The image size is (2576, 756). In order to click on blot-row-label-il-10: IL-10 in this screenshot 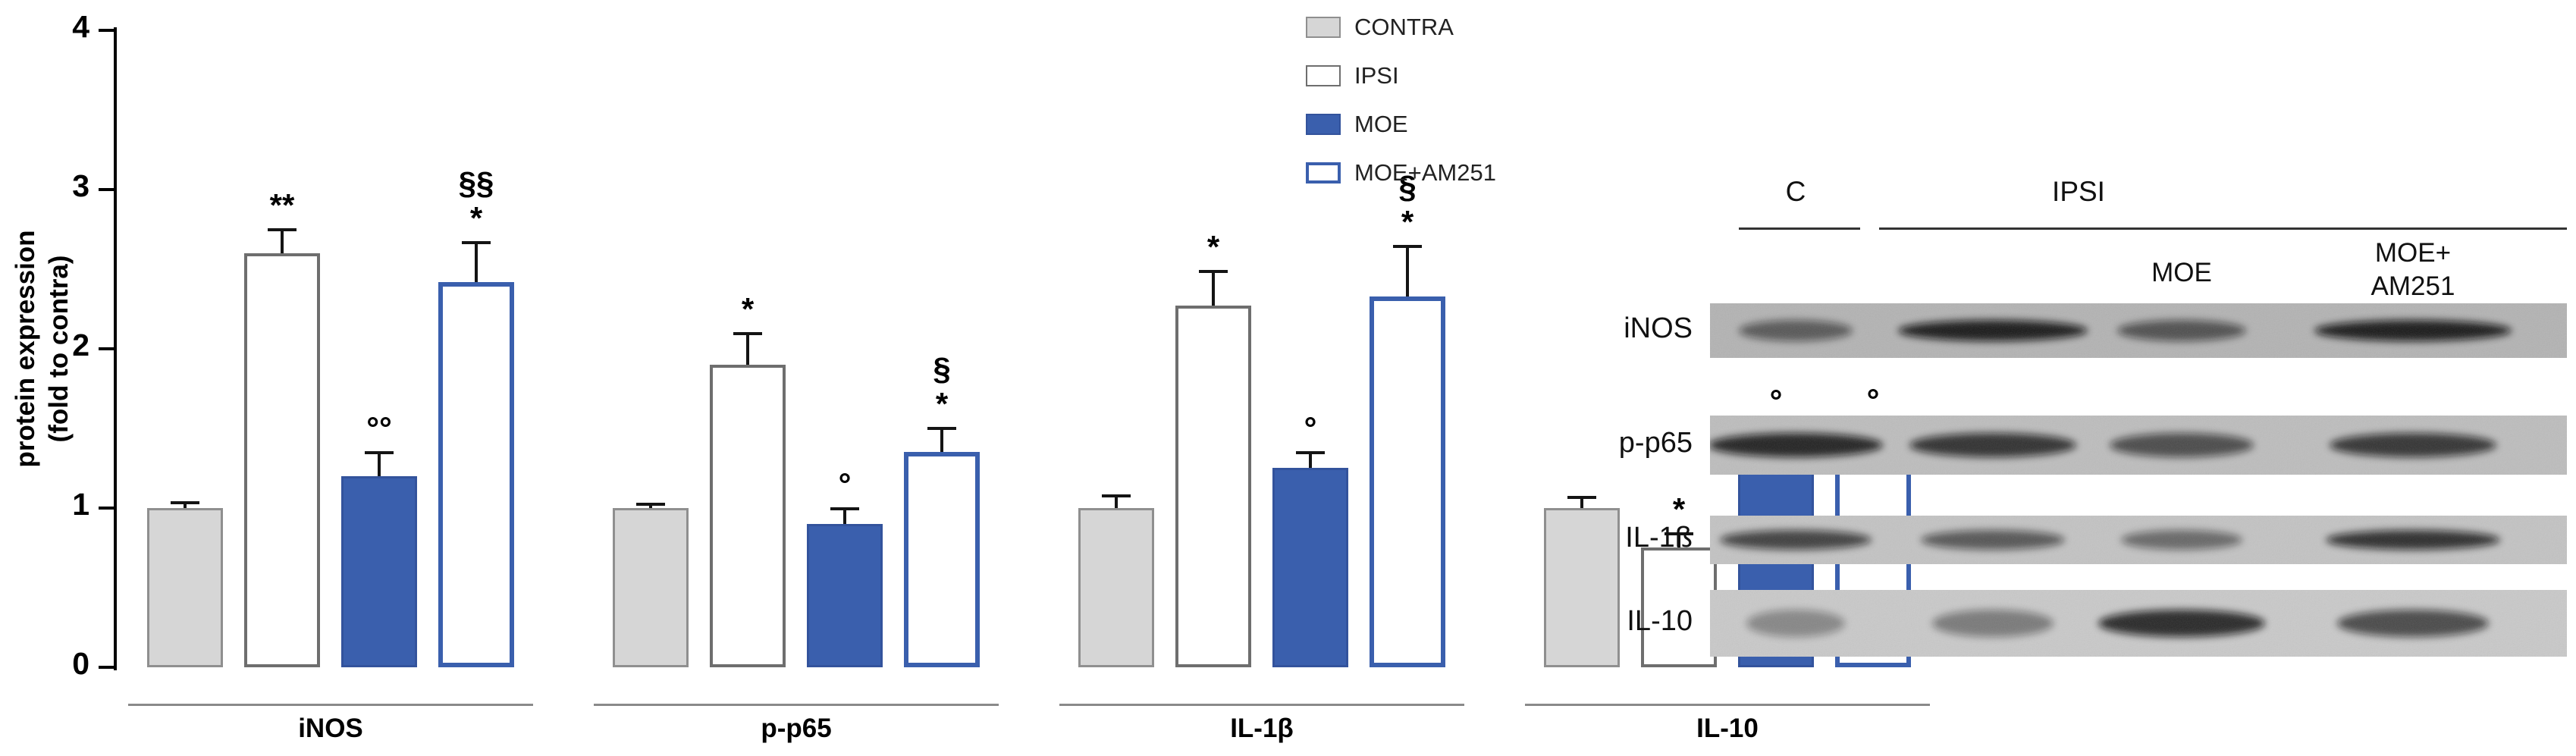, I will do `click(1660, 621)`.